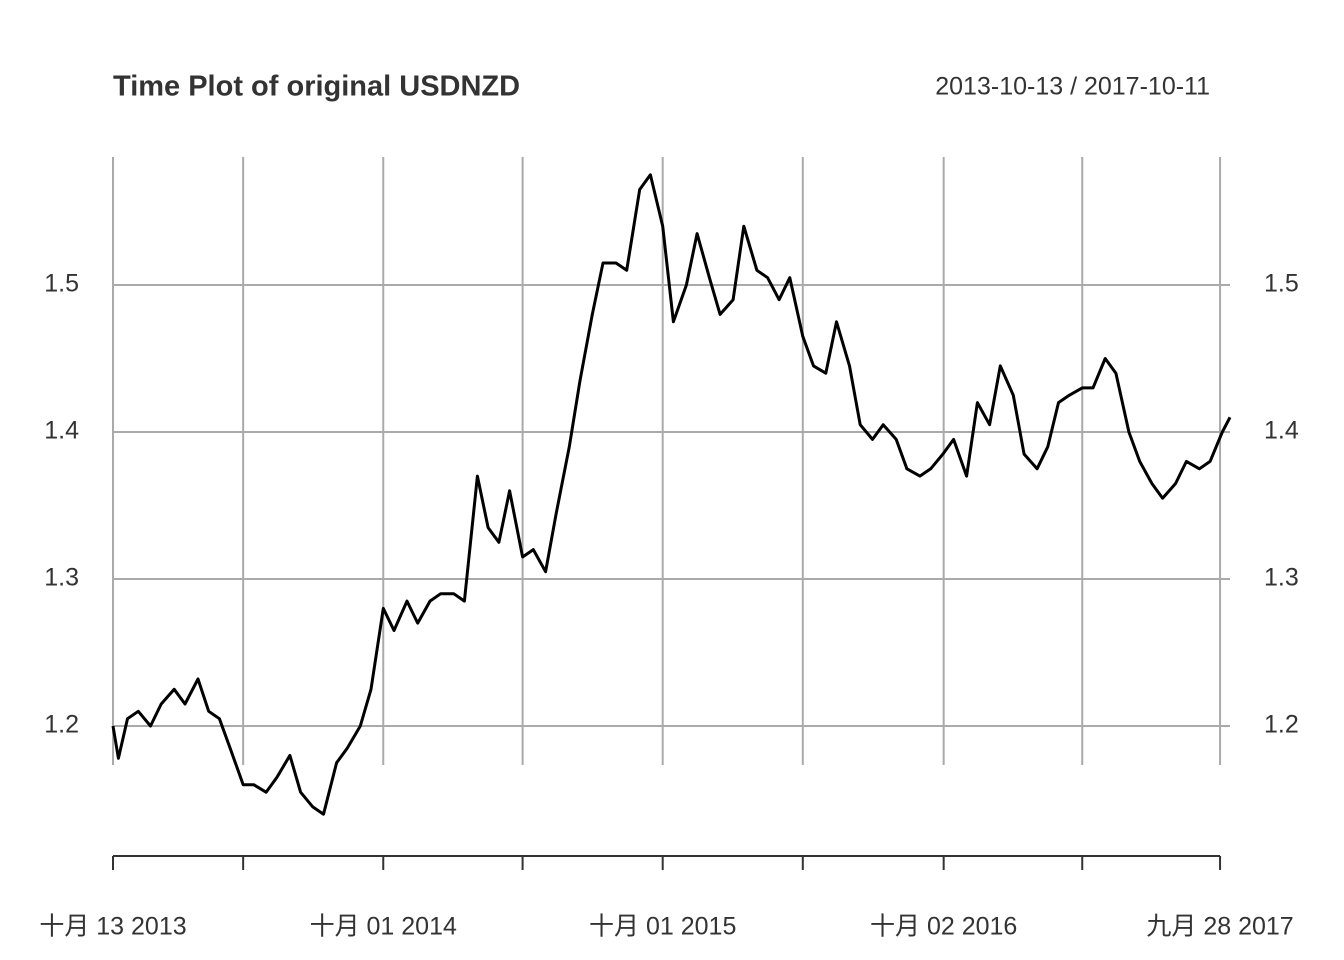  What do you see at coordinates (61, 578) in the screenshot?
I see `y-tick-label: 1.3` at bounding box center [61, 578].